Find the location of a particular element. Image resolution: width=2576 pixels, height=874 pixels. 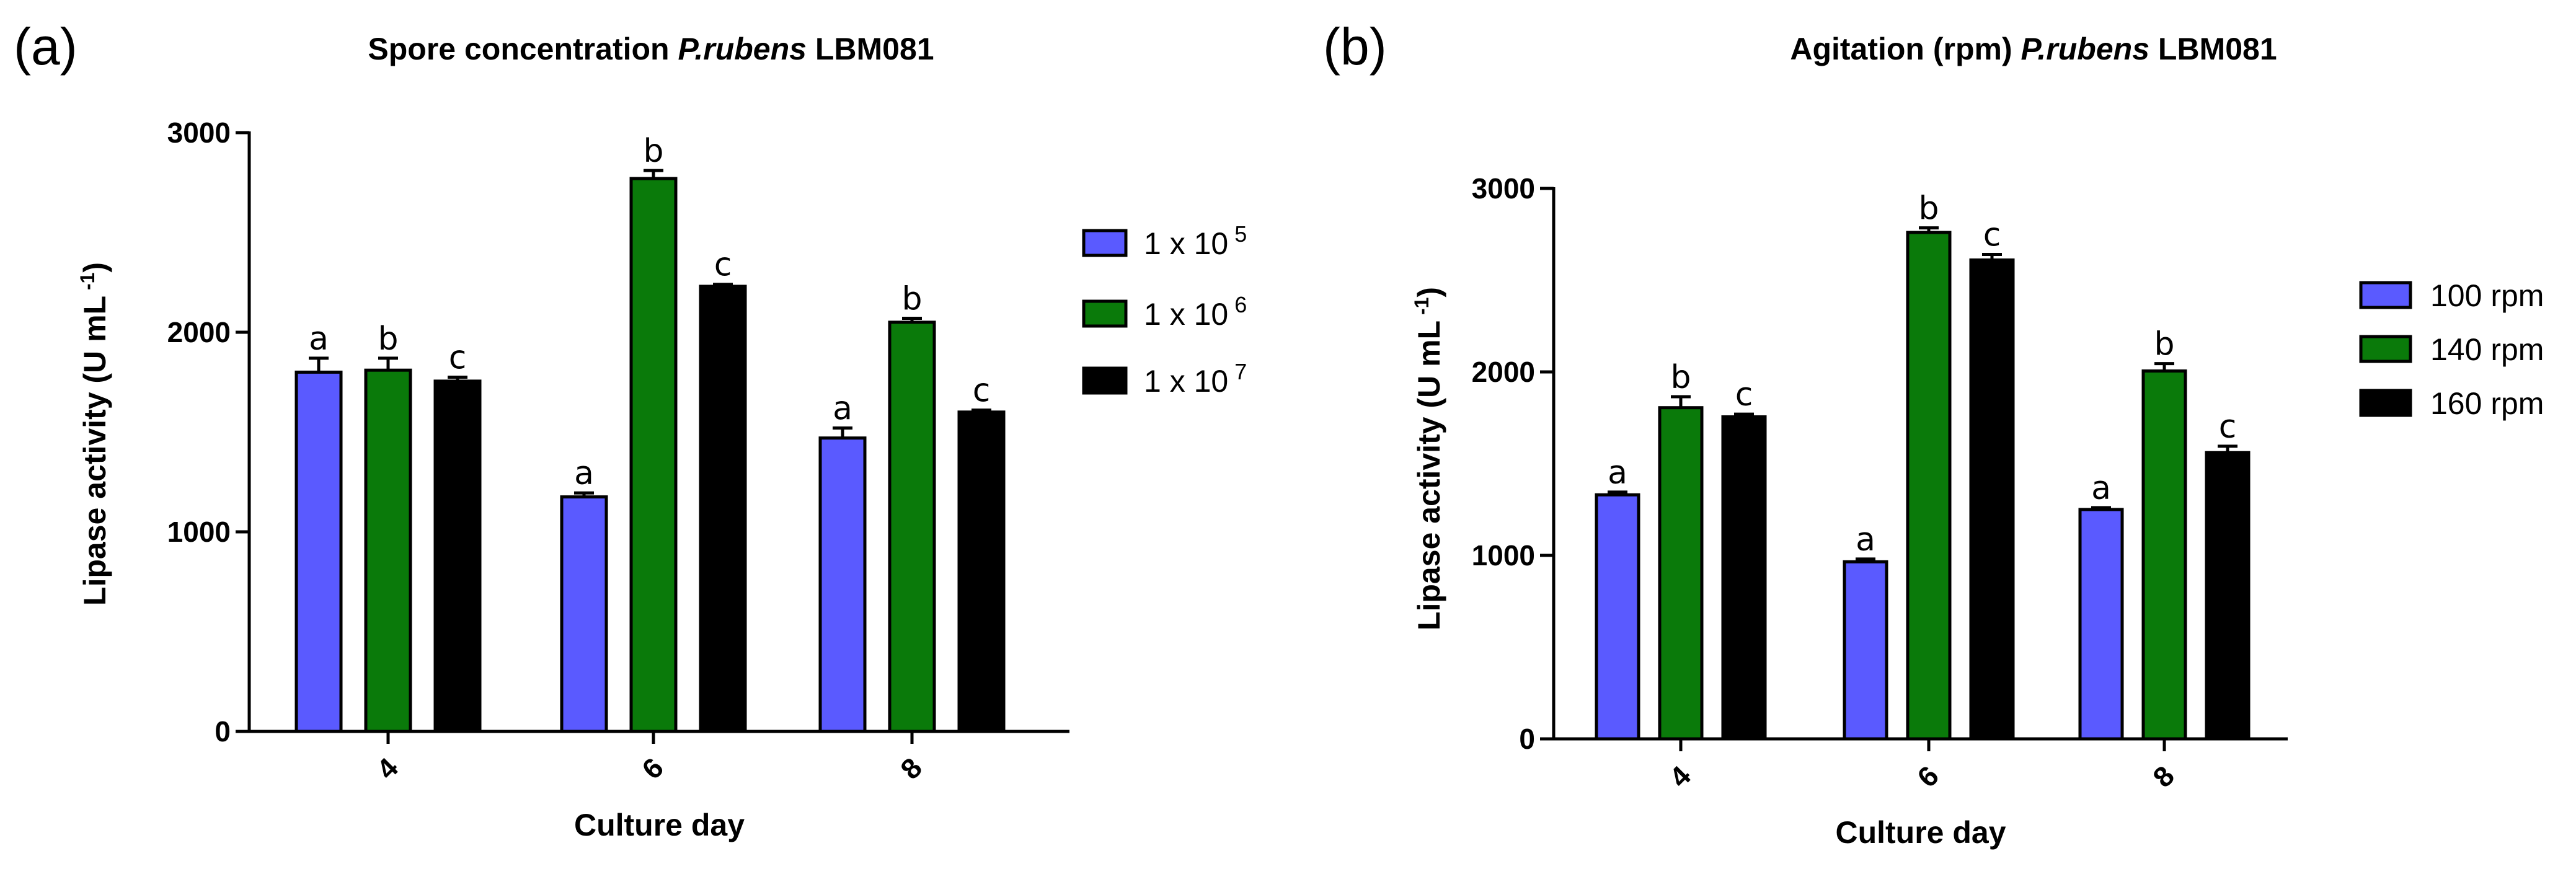

panel-label: (b) is located at coordinates (1355, 46).